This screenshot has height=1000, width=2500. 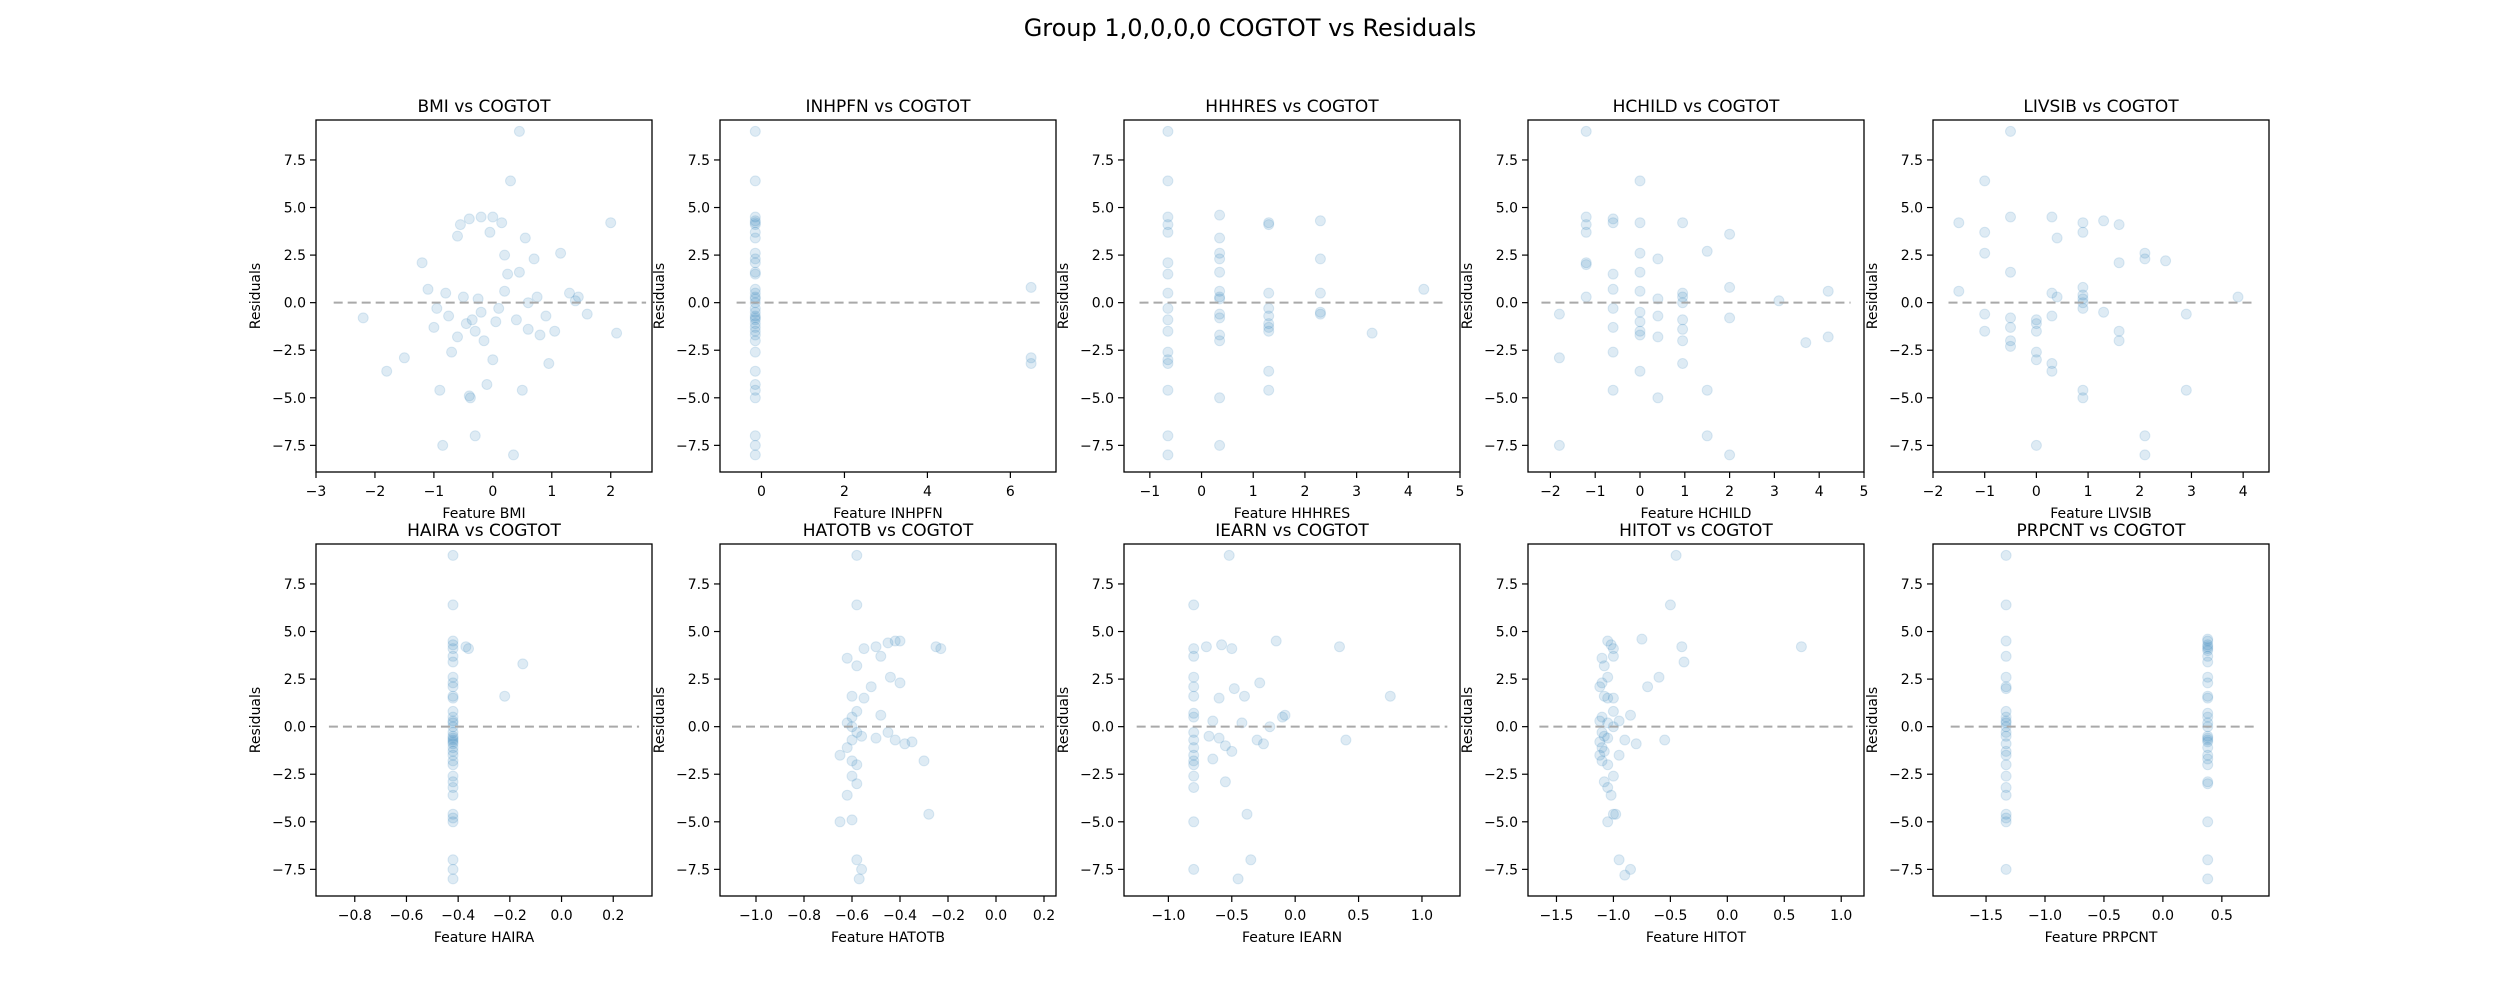 What do you see at coordinates (2036, 492) in the screenshot?
I see `x-tick-label: 0` at bounding box center [2036, 492].